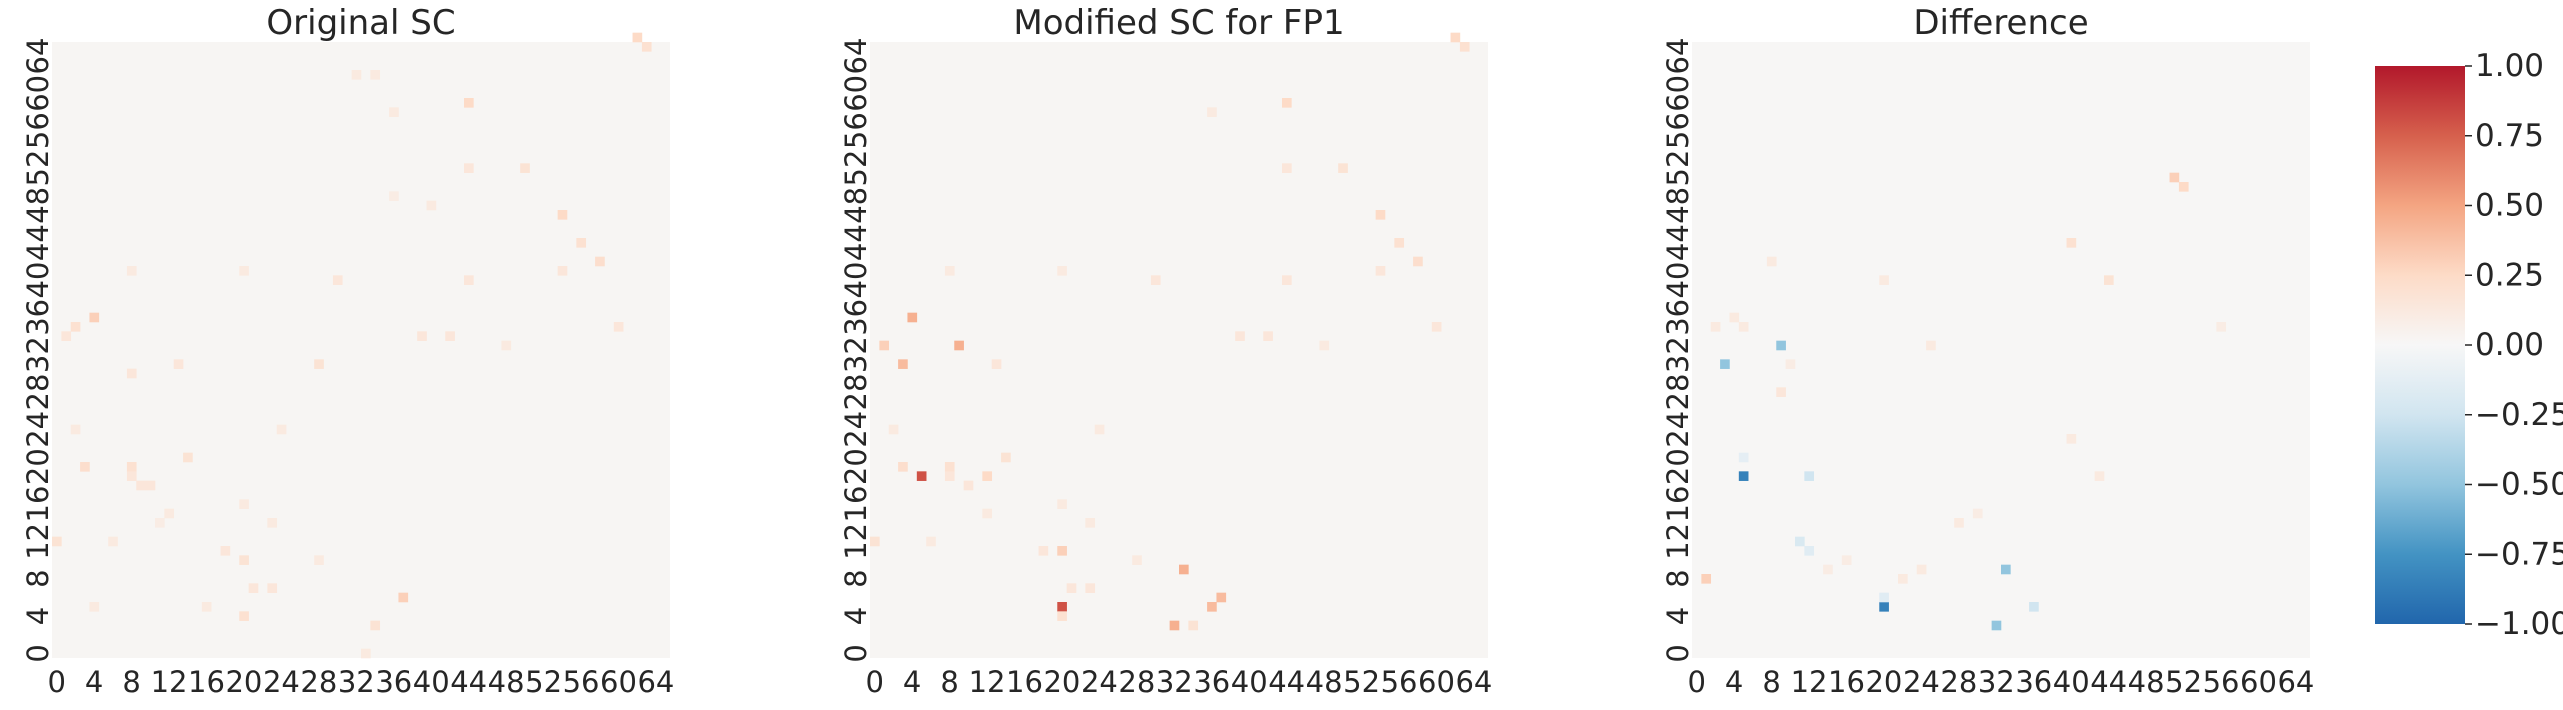 Image resolution: width=2563 pixels, height=710 pixels. I want to click on x-tick-label: 64, so click(2295, 682).